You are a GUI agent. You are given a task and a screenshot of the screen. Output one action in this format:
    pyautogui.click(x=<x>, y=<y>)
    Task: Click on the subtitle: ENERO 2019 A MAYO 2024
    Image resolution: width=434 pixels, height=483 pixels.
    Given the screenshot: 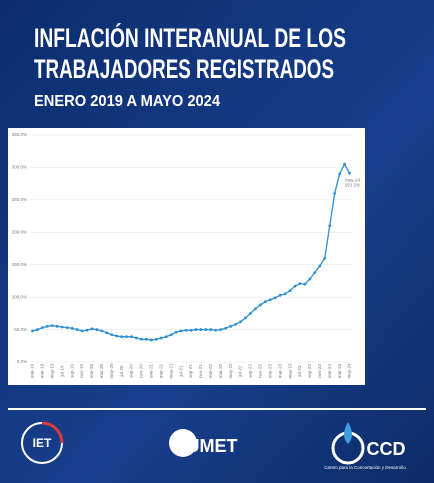 What is the action you would take?
    pyautogui.click(x=127, y=101)
    